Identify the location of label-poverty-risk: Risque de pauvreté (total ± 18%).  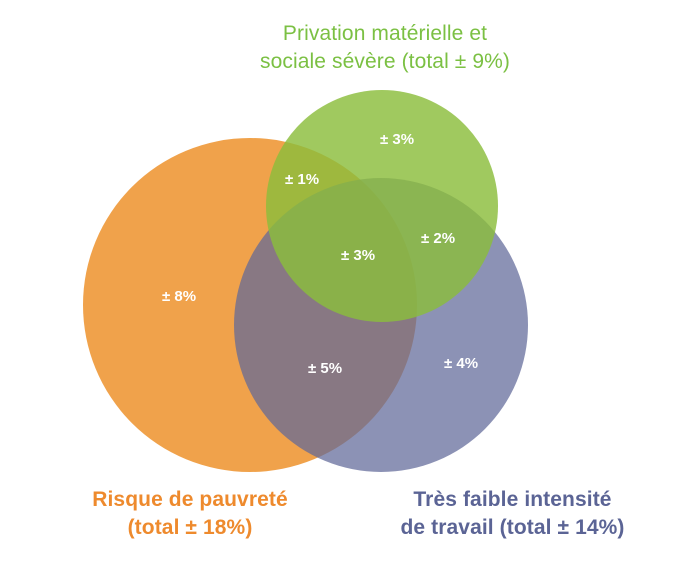
(190, 514).